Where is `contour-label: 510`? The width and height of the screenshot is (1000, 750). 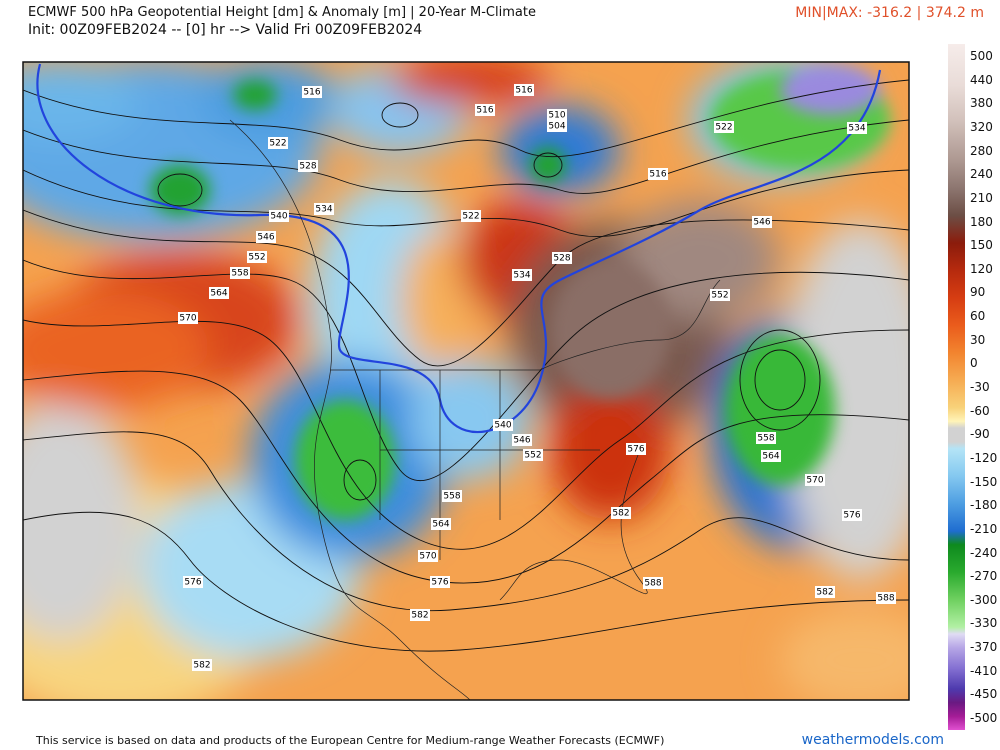
contour-label: 510 is located at coordinates (556, 116).